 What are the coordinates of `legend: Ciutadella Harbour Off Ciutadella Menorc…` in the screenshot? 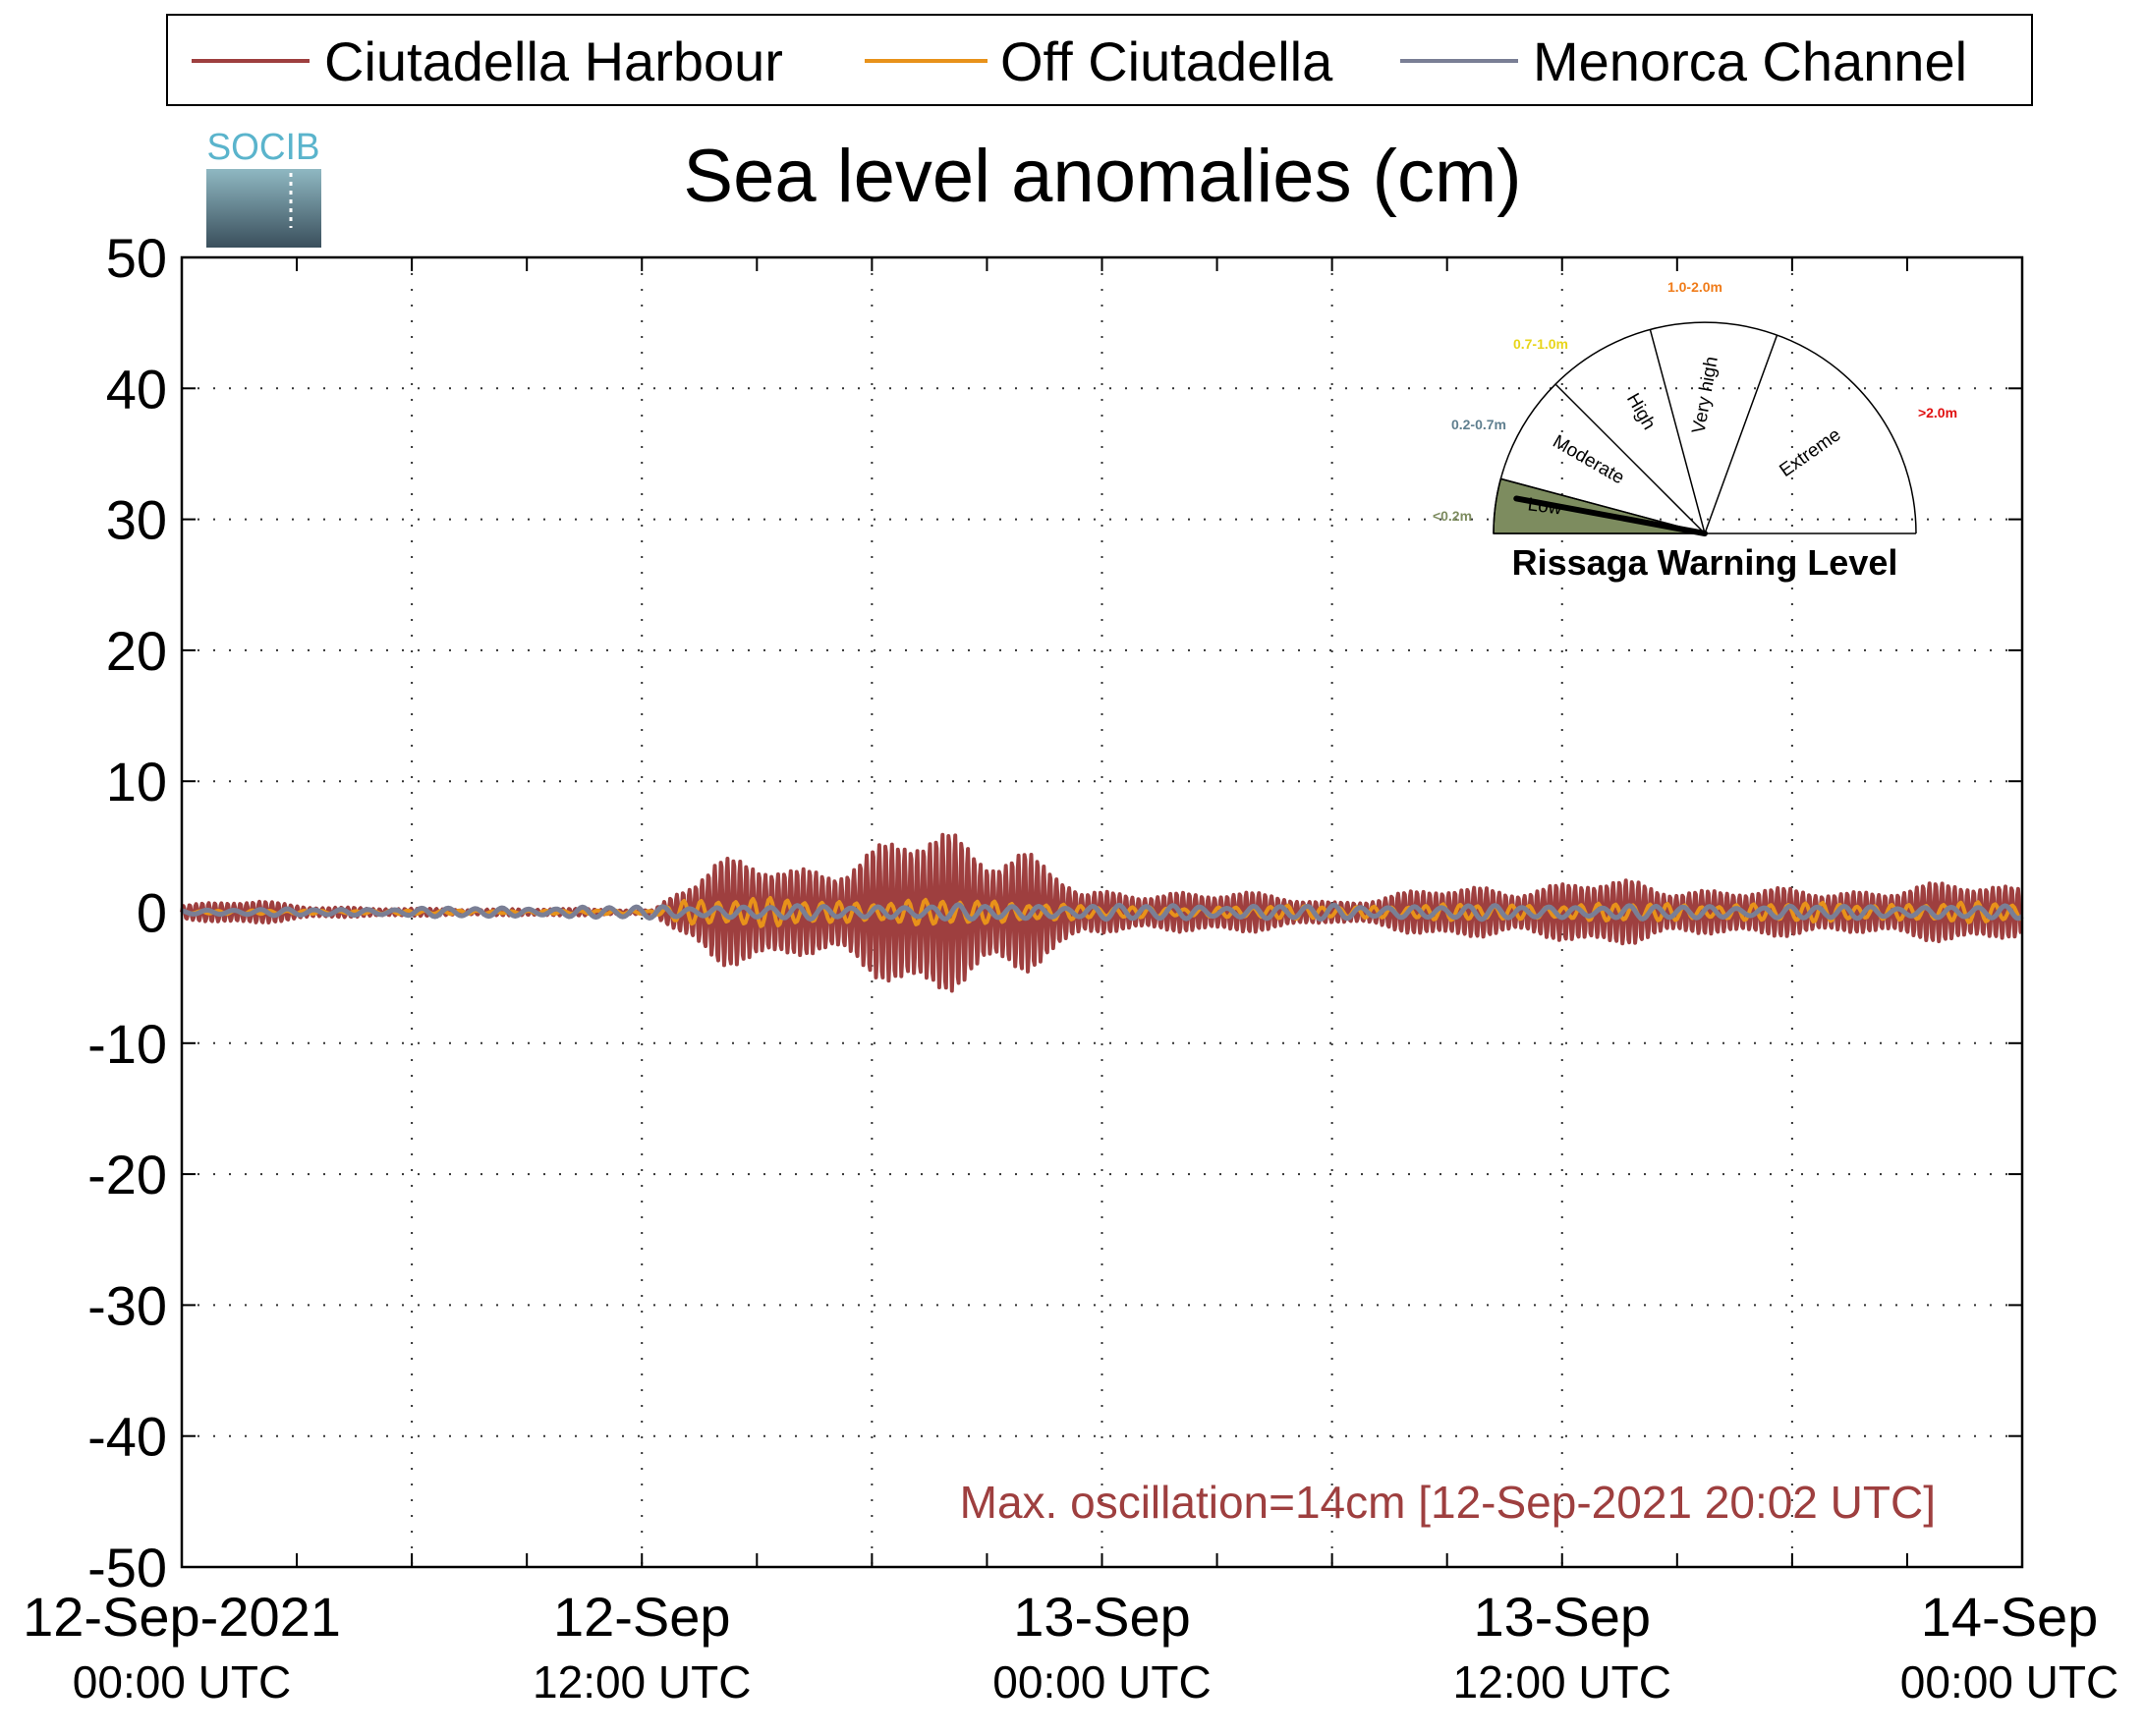 It's located at (1099, 60).